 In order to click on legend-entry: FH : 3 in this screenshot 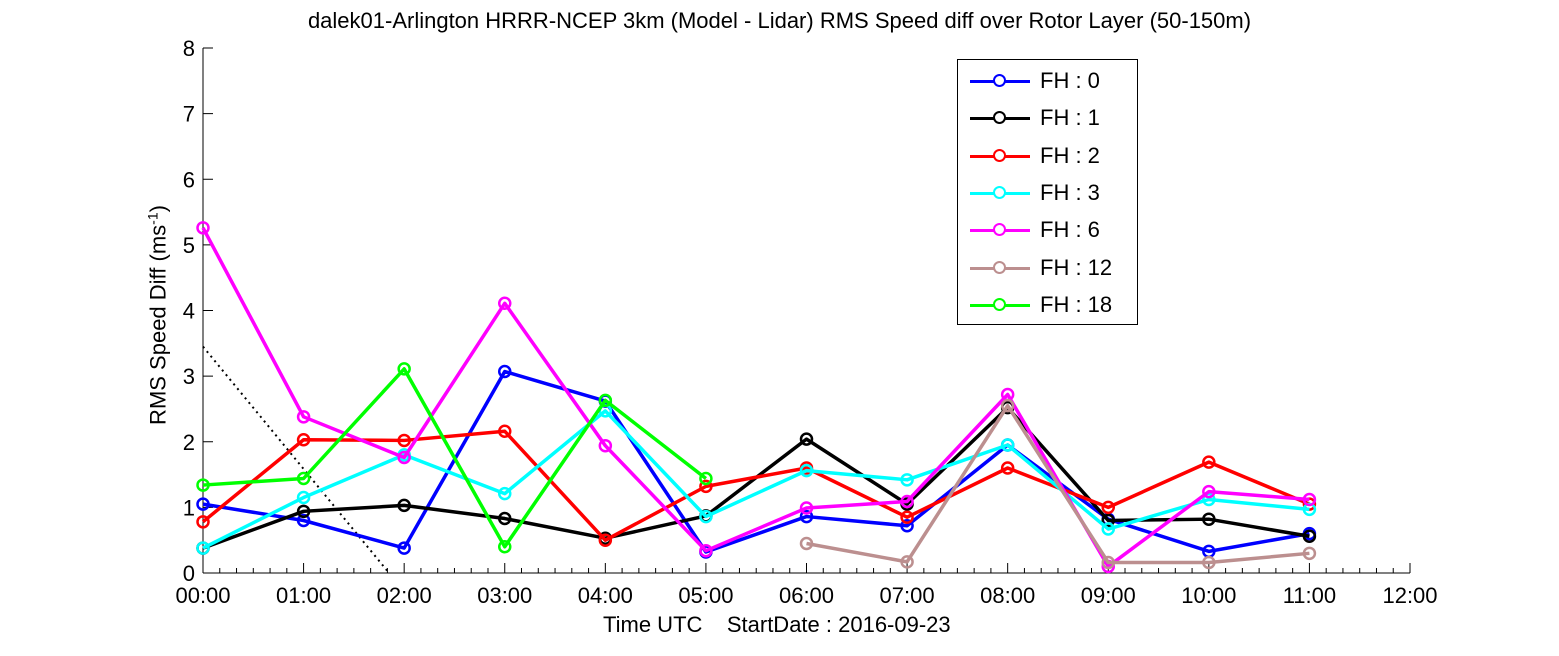, I will do `click(1048, 193)`.